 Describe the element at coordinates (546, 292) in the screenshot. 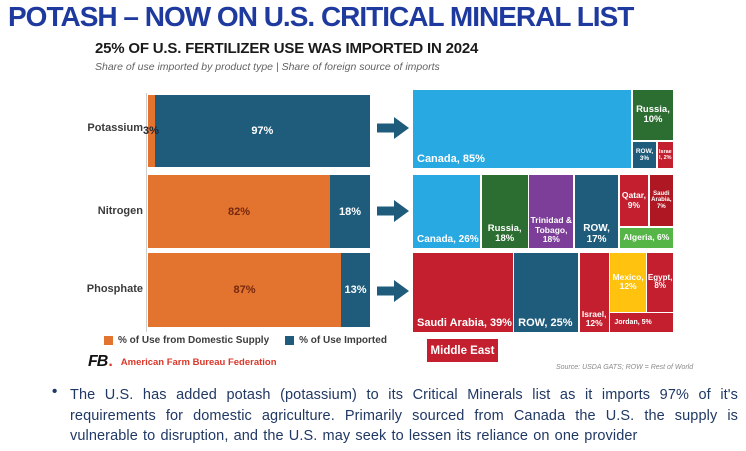

I see `segment-row: ROW, 25%` at that location.